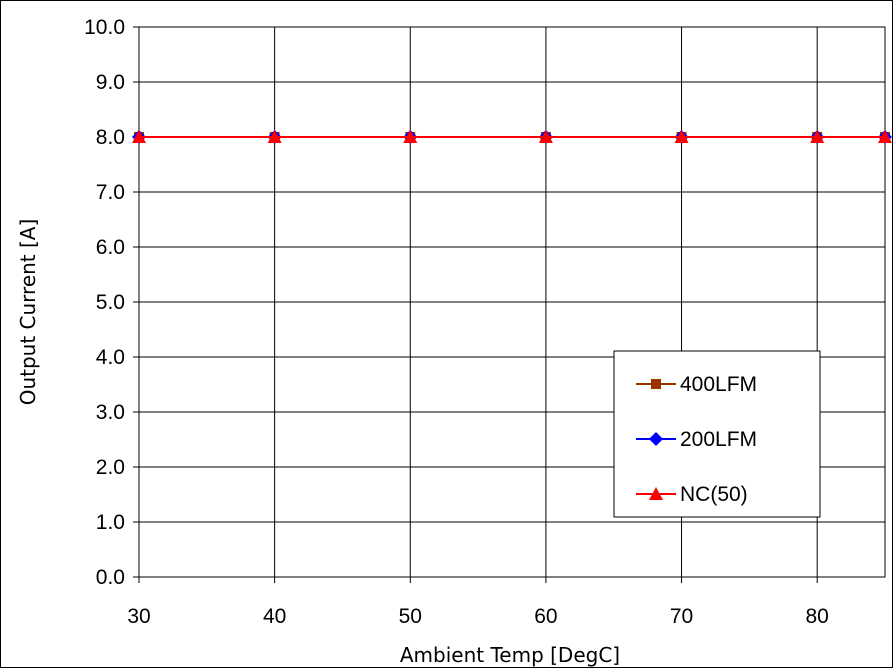  What do you see at coordinates (104, 27) in the screenshot?
I see `y-tick-label: 10.0` at bounding box center [104, 27].